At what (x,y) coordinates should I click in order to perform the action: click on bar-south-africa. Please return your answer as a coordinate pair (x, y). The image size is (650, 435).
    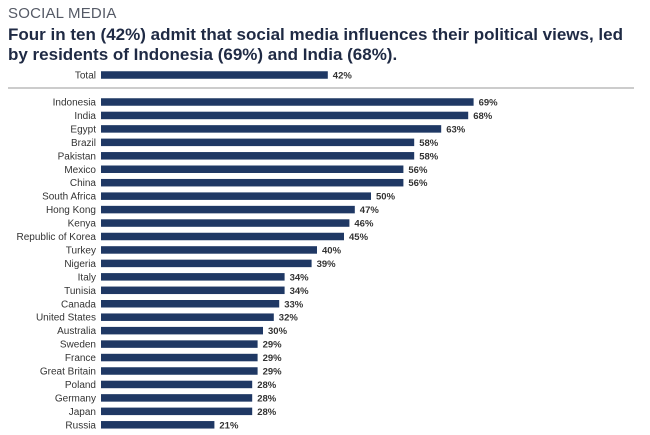
    Looking at the image, I should click on (236, 196).